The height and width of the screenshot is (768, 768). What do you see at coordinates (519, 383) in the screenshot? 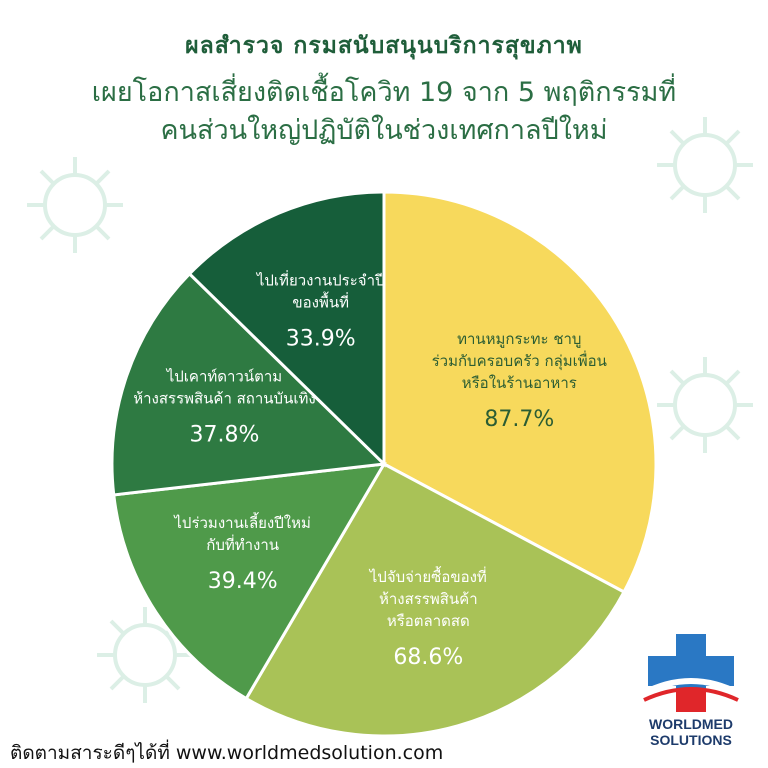
I see `slice-category-label: หรือในร้านอาหาร` at bounding box center [519, 383].